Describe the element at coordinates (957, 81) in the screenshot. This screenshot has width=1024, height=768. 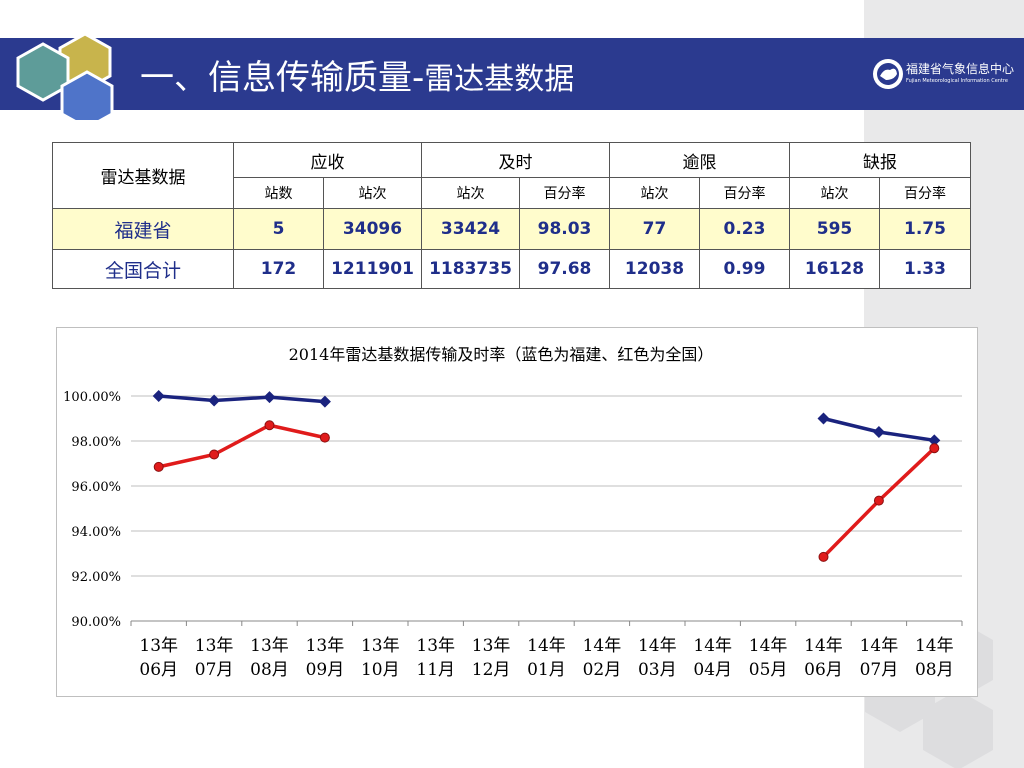
I see `logo-subtitle: Fujian Meteorological Information Centre` at that location.